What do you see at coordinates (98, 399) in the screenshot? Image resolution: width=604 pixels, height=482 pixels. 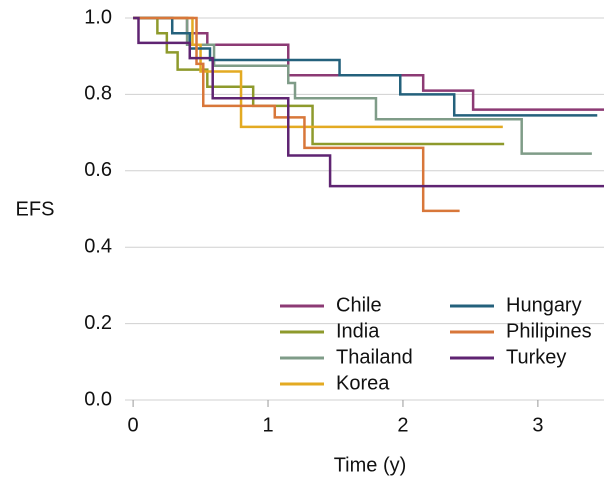 I see `y-tick-label: 0.0` at bounding box center [98, 399].